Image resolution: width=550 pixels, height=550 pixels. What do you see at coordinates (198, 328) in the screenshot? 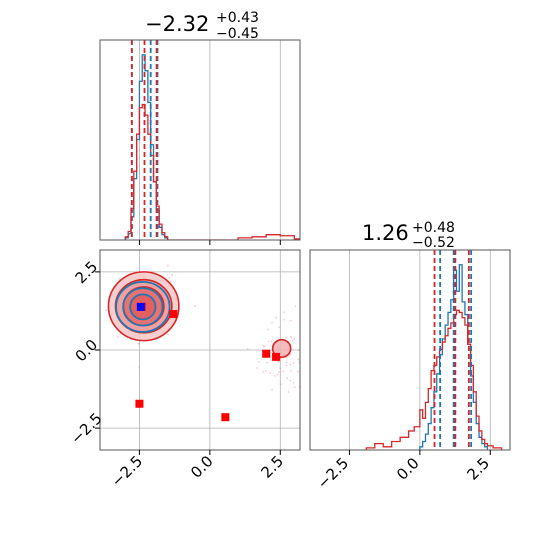
I see `joint-sample-points` at bounding box center [198, 328].